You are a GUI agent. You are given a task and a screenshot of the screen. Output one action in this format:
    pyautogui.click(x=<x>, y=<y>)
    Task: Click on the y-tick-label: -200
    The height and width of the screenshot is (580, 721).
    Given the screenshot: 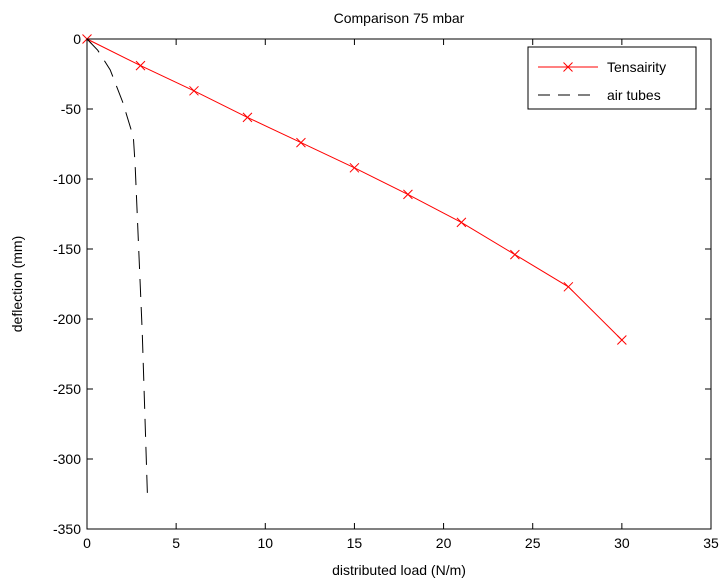 What is the action you would take?
    pyautogui.click(x=67, y=319)
    